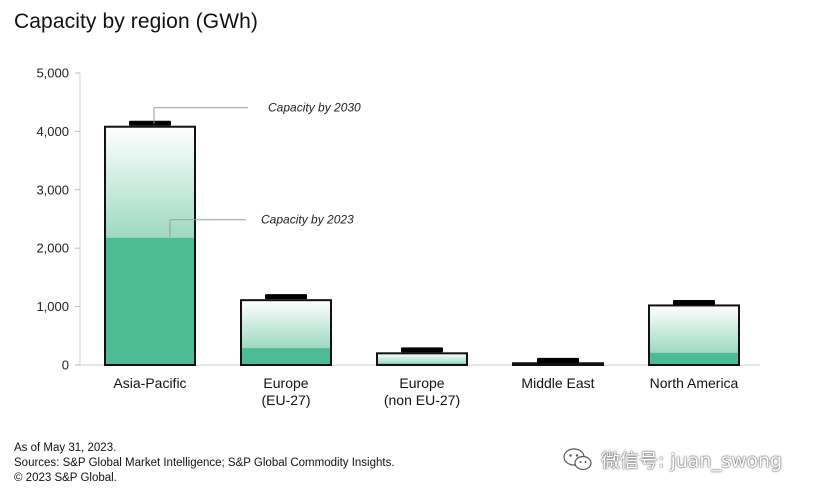 Image resolution: width=816 pixels, height=498 pixels. What do you see at coordinates (577, 458) in the screenshot?
I see `wechat-icon` at bounding box center [577, 458].